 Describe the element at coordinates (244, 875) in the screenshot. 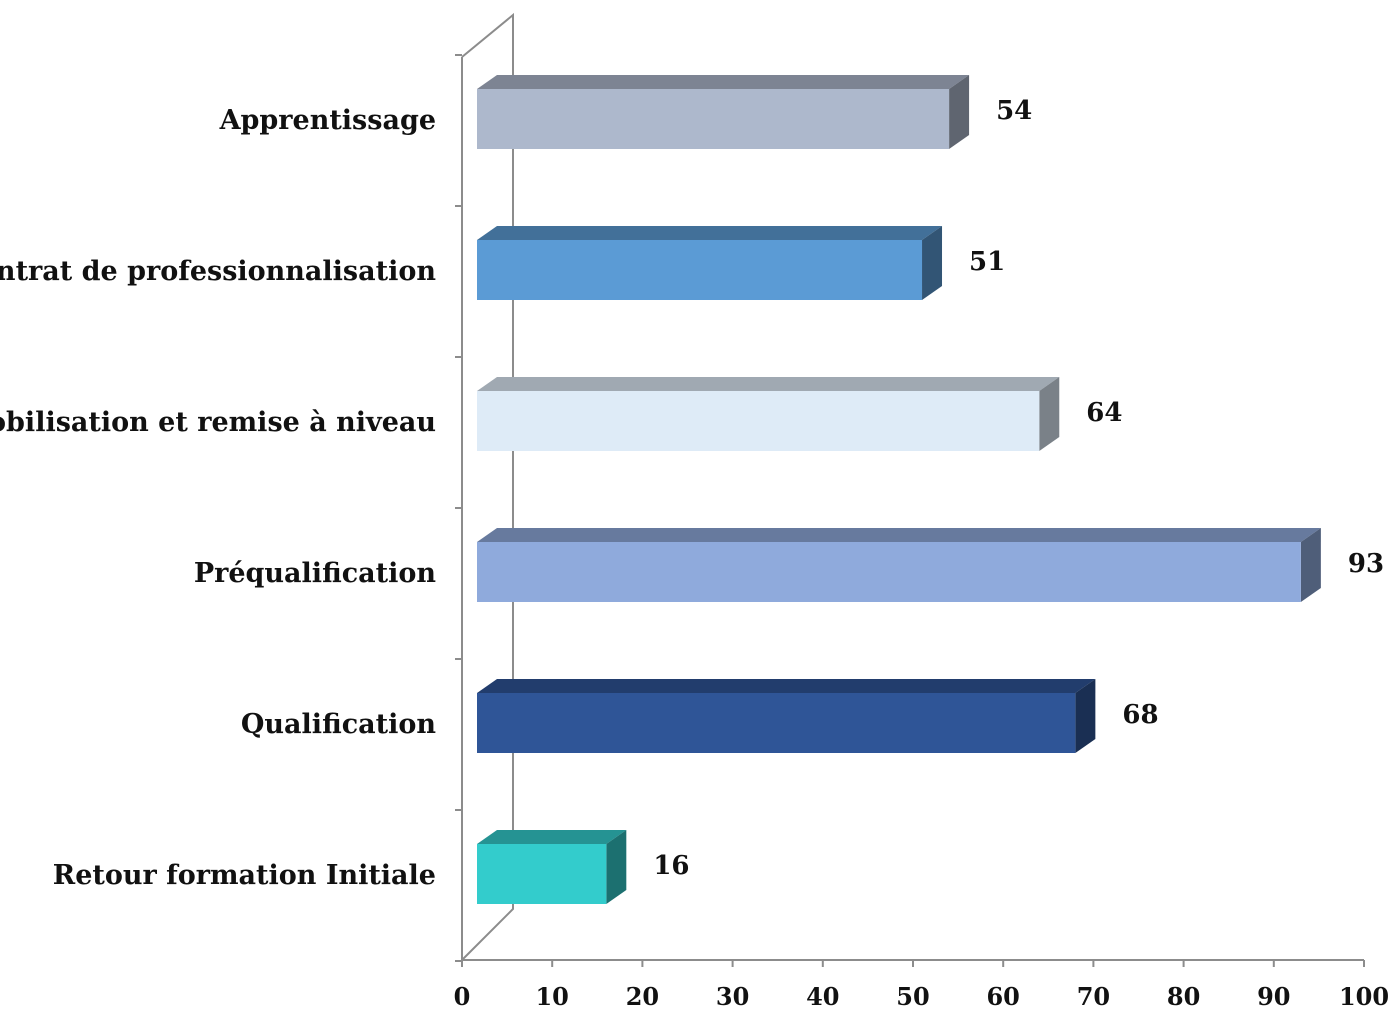

I see `category-label: Retour formation Initiale` at that location.